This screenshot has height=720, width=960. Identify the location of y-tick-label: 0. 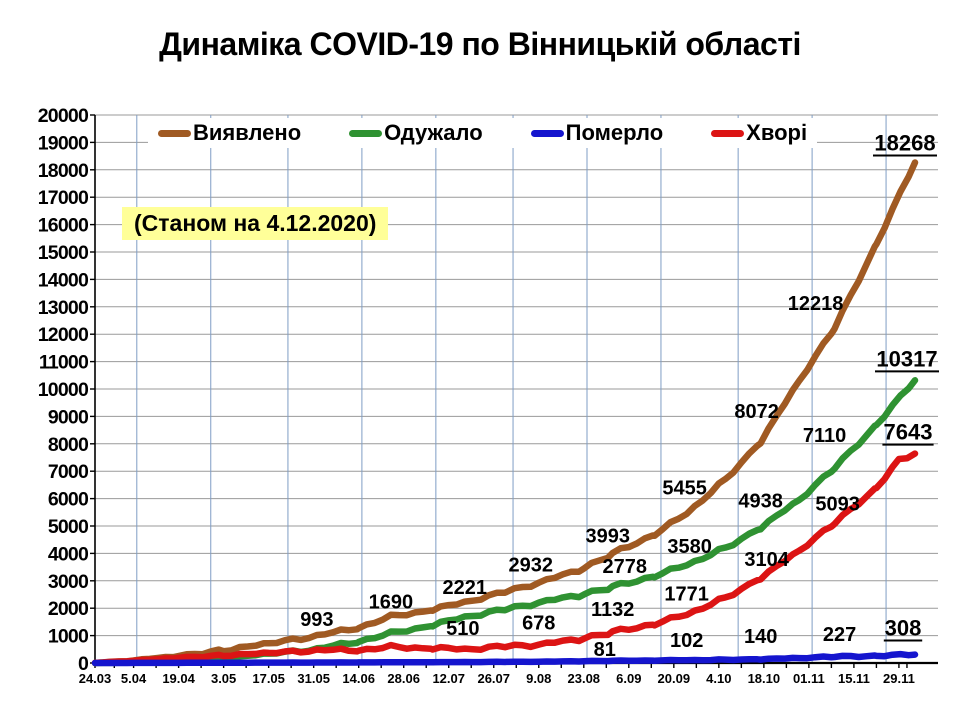
(83, 664).